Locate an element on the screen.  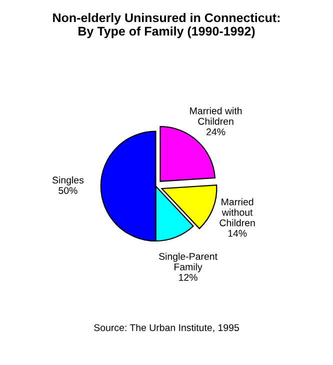
data-label: 12% is located at coordinates (188, 277).